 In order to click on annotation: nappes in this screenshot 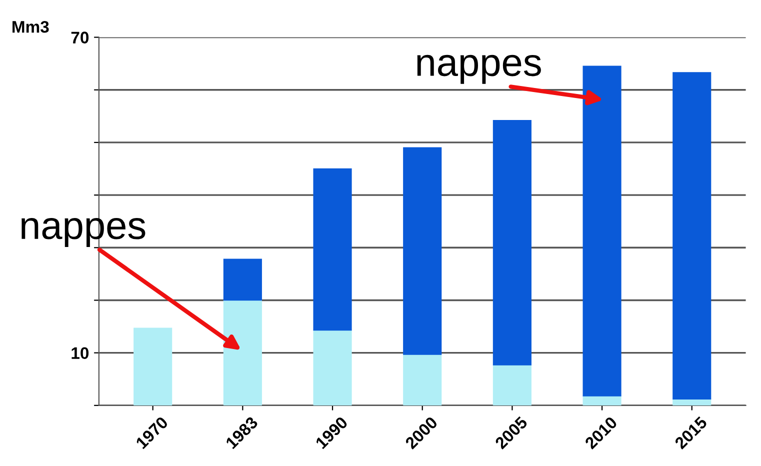, I will do `click(479, 69)`.